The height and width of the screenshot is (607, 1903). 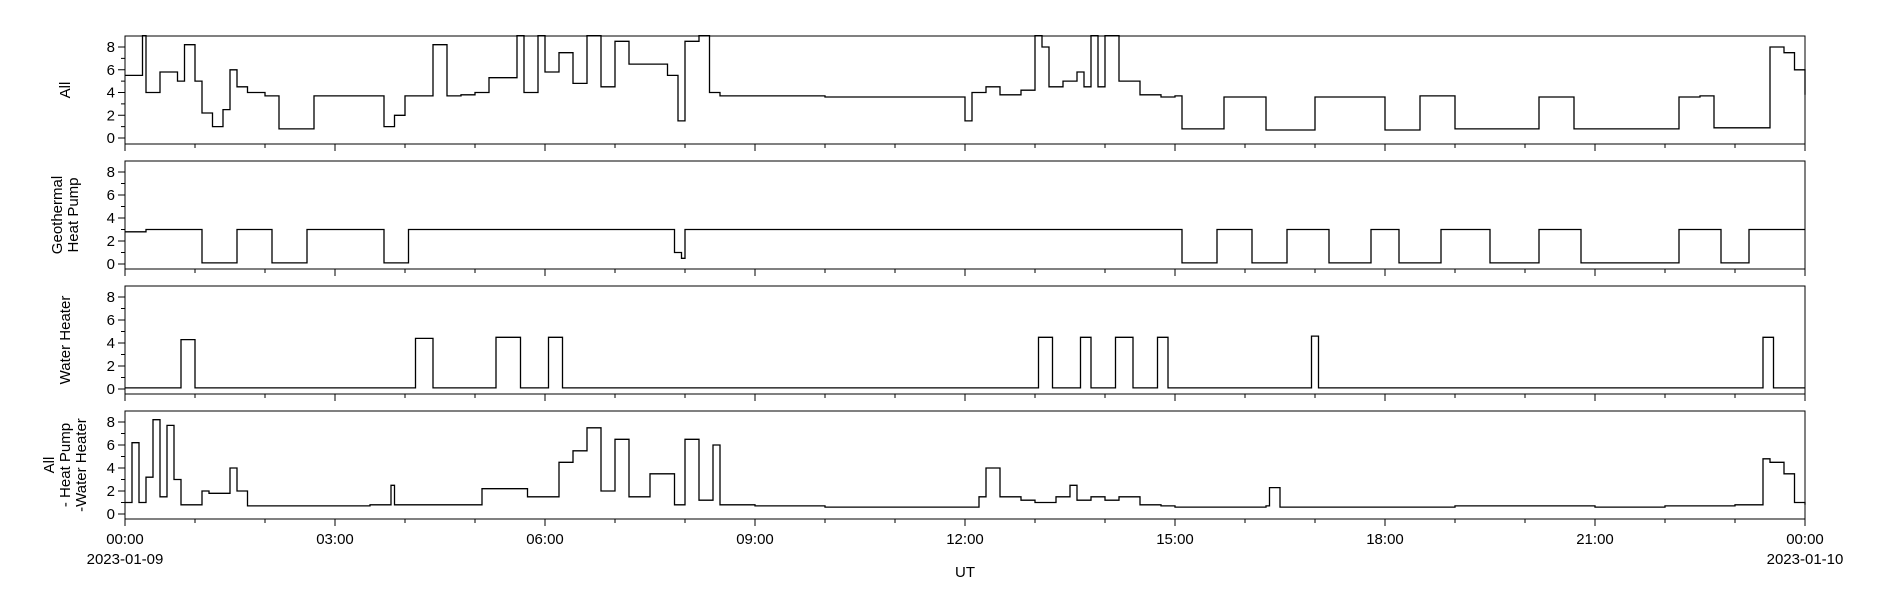 I want to click on y-axis-title: Heat Pump, so click(x=73, y=214).